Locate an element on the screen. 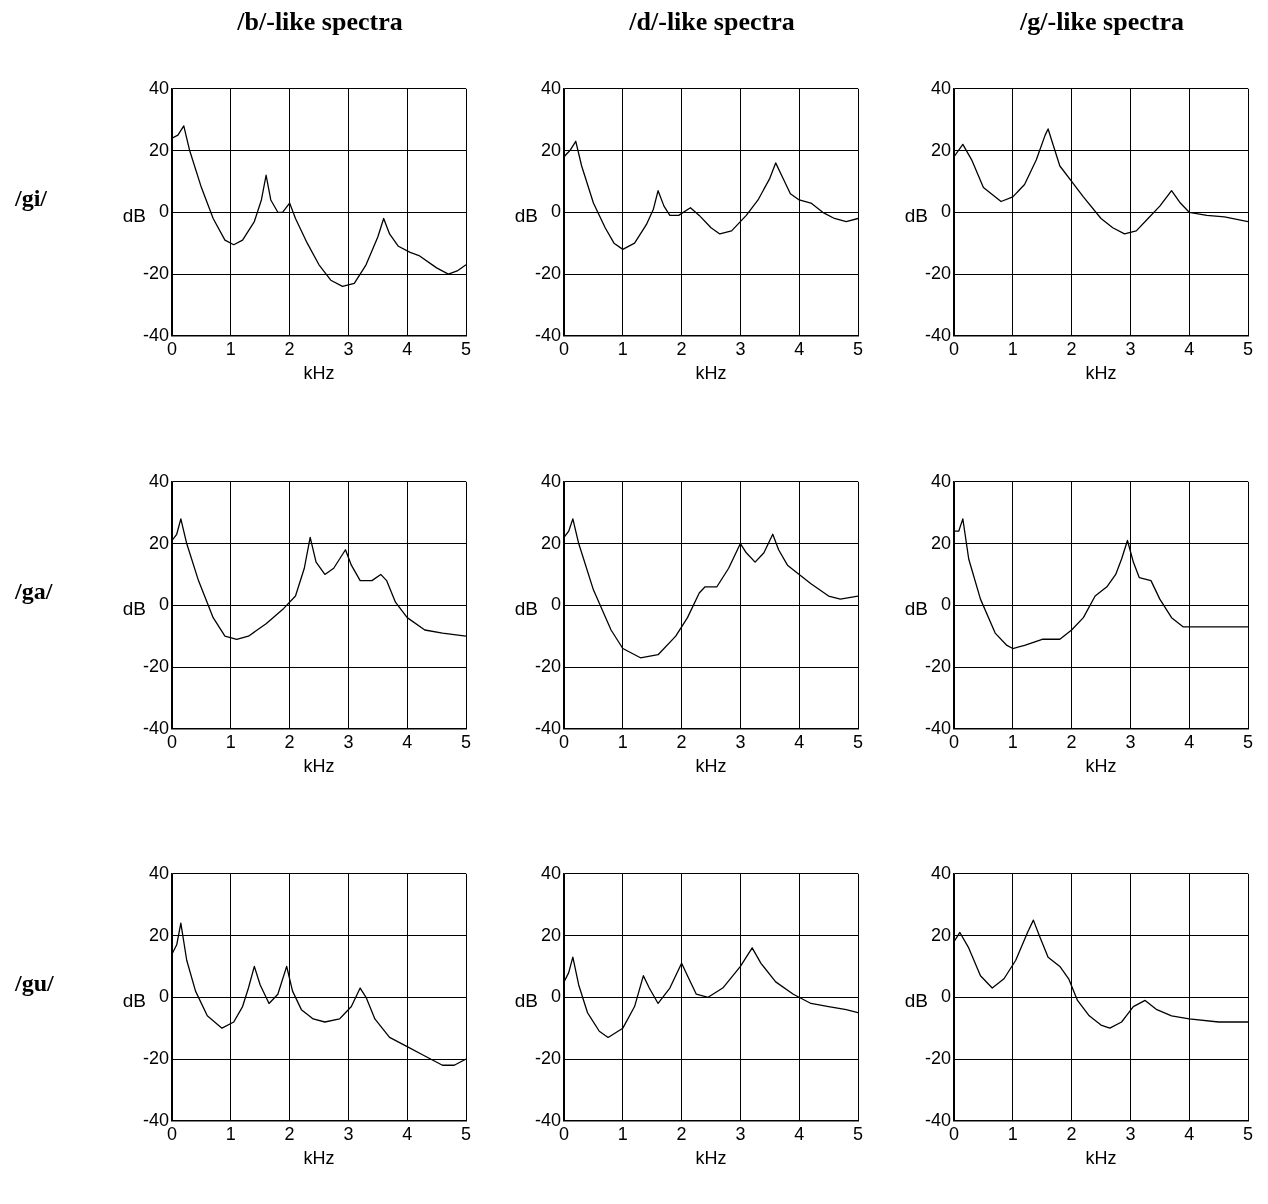 This screenshot has height=1204, width=1268. chart-title: /d/-like spectra is located at coordinates (712, 22).